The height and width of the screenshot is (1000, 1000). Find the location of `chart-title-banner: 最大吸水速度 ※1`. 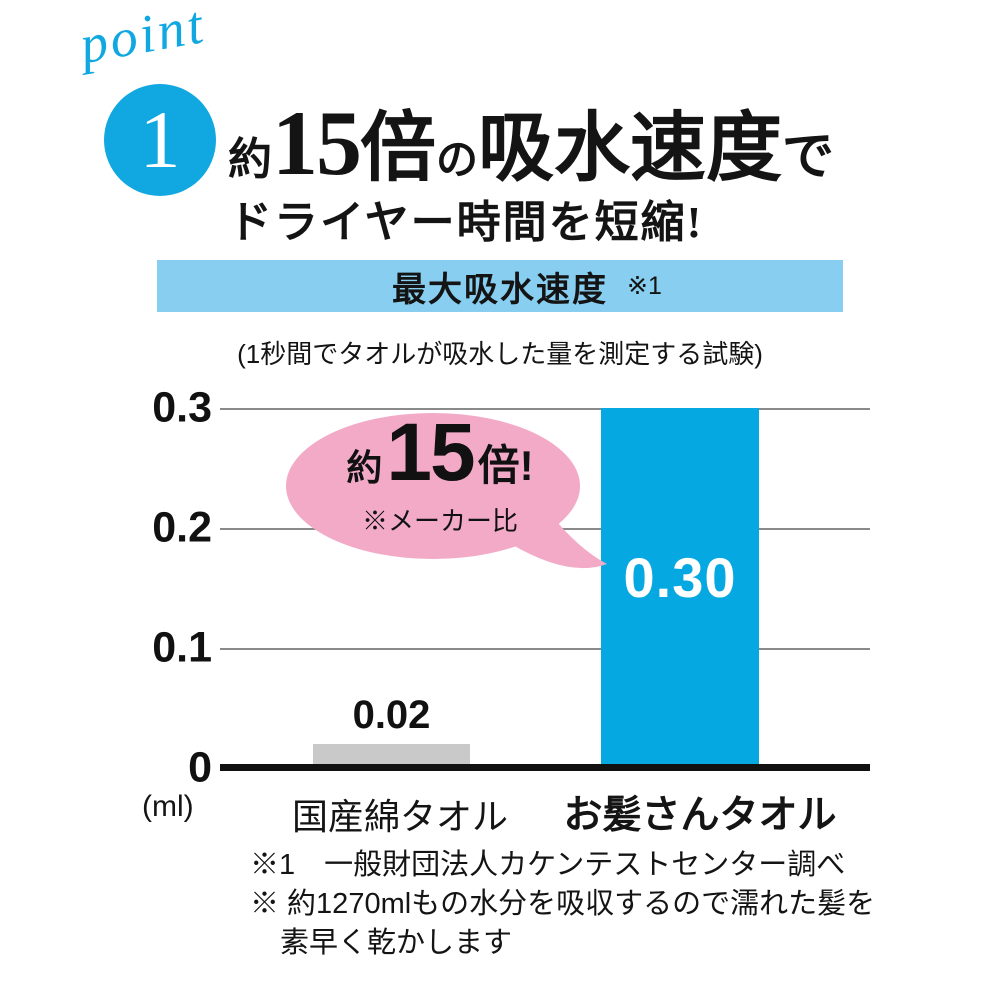

chart-title-banner: 最大吸水速度 ※1 is located at coordinates (500, 286).